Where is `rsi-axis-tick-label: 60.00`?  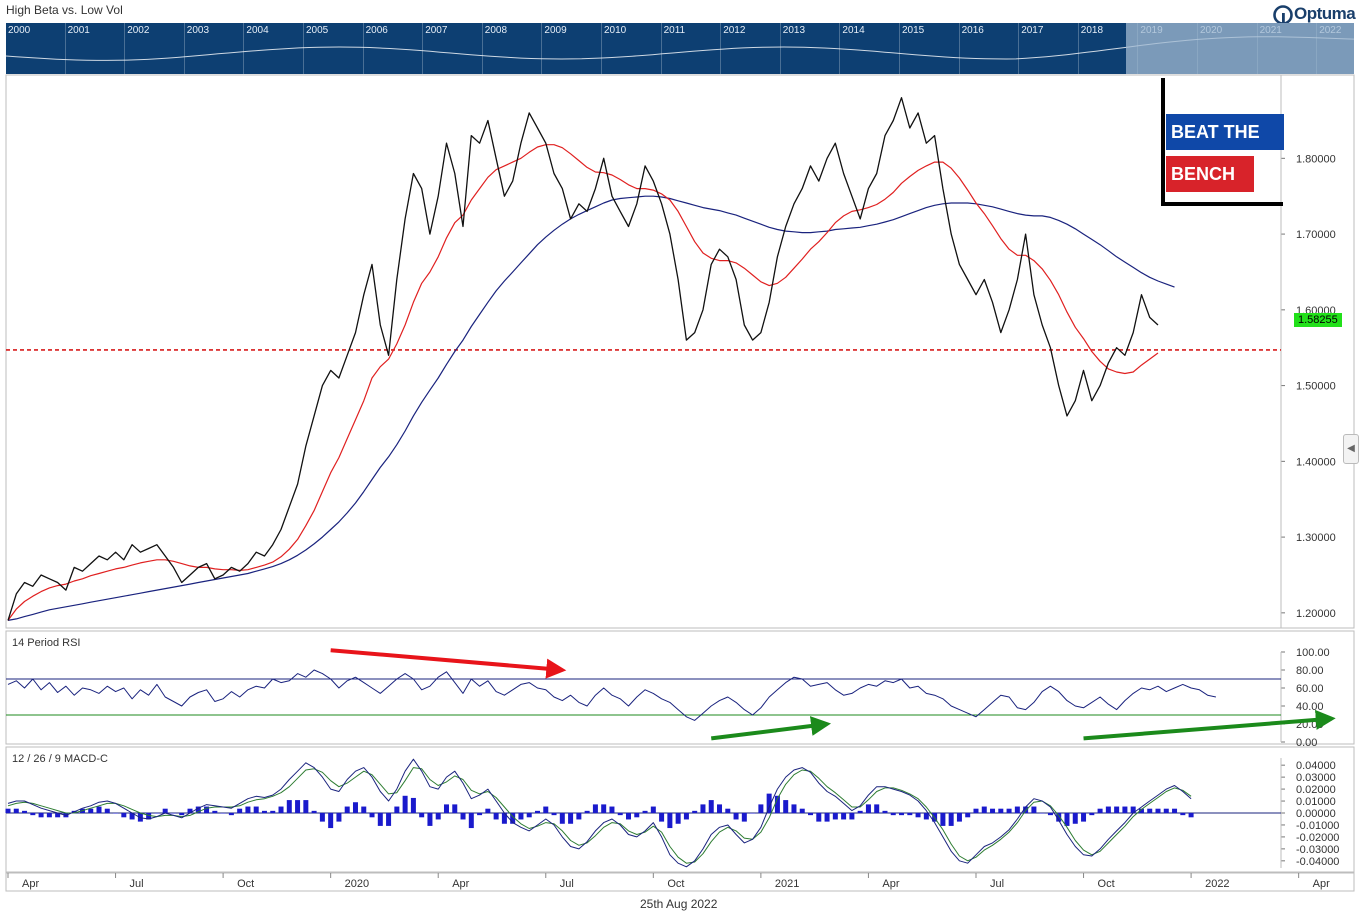 rsi-axis-tick-label: 60.00 is located at coordinates (1310, 689).